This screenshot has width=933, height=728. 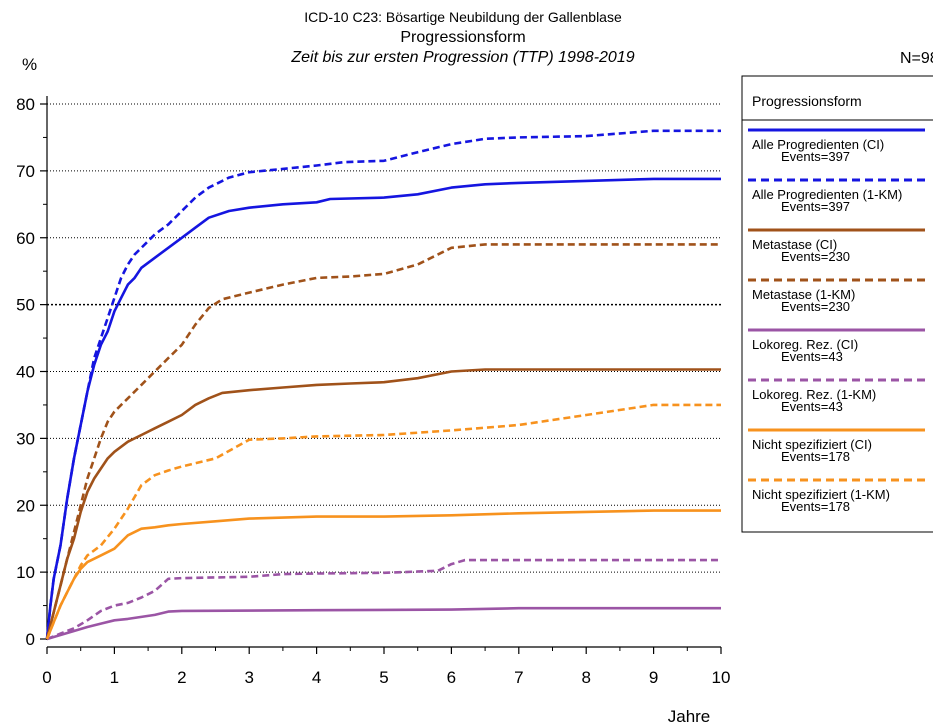 What do you see at coordinates (316, 677) in the screenshot?
I see `x-tick-label-4: 4` at bounding box center [316, 677].